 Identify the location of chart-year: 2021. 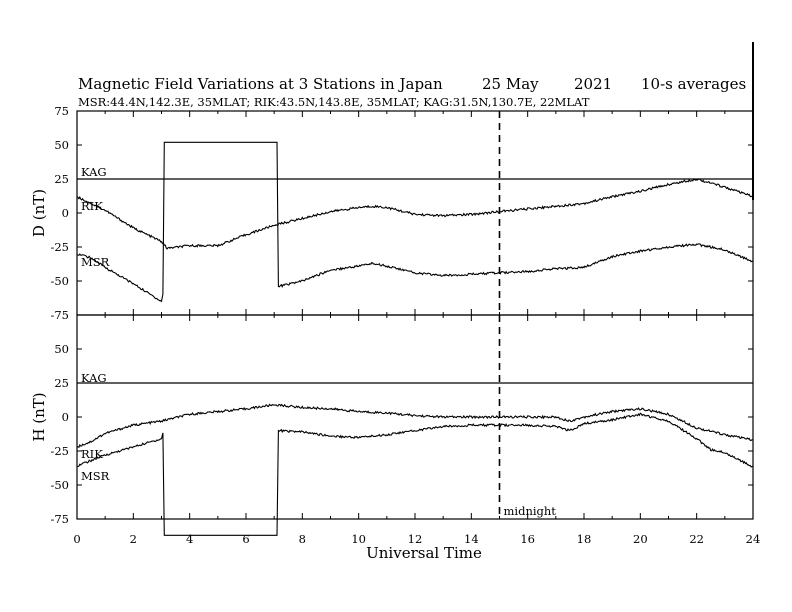
(593, 84).